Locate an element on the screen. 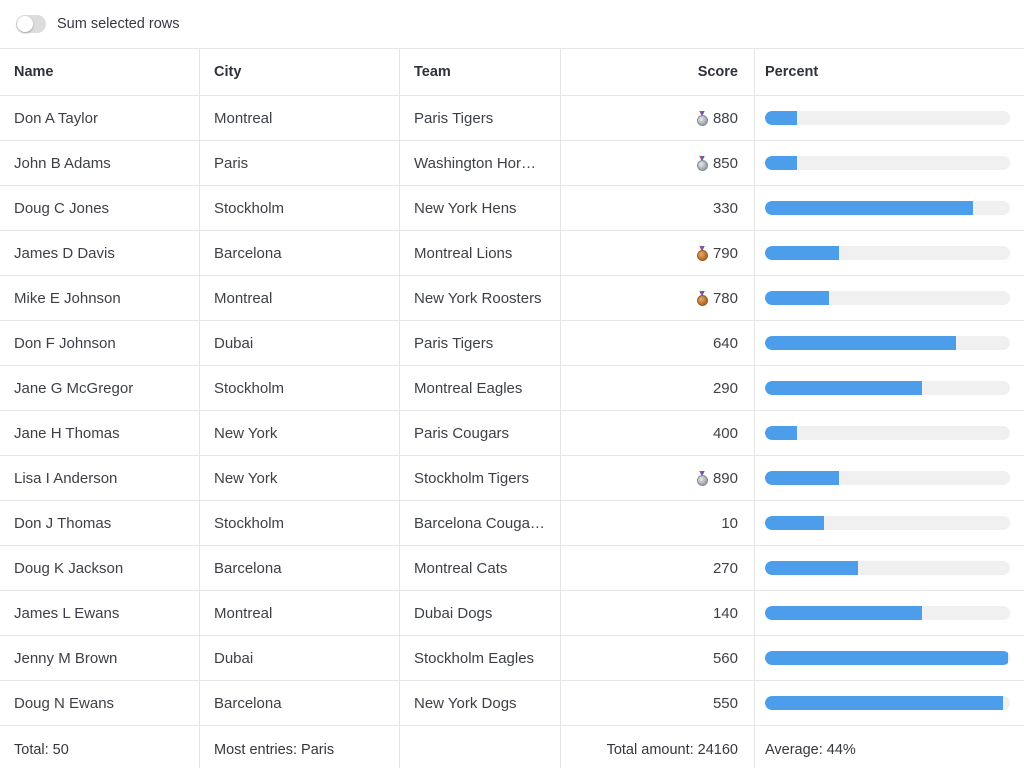  score-value: 790 is located at coordinates (725, 253).